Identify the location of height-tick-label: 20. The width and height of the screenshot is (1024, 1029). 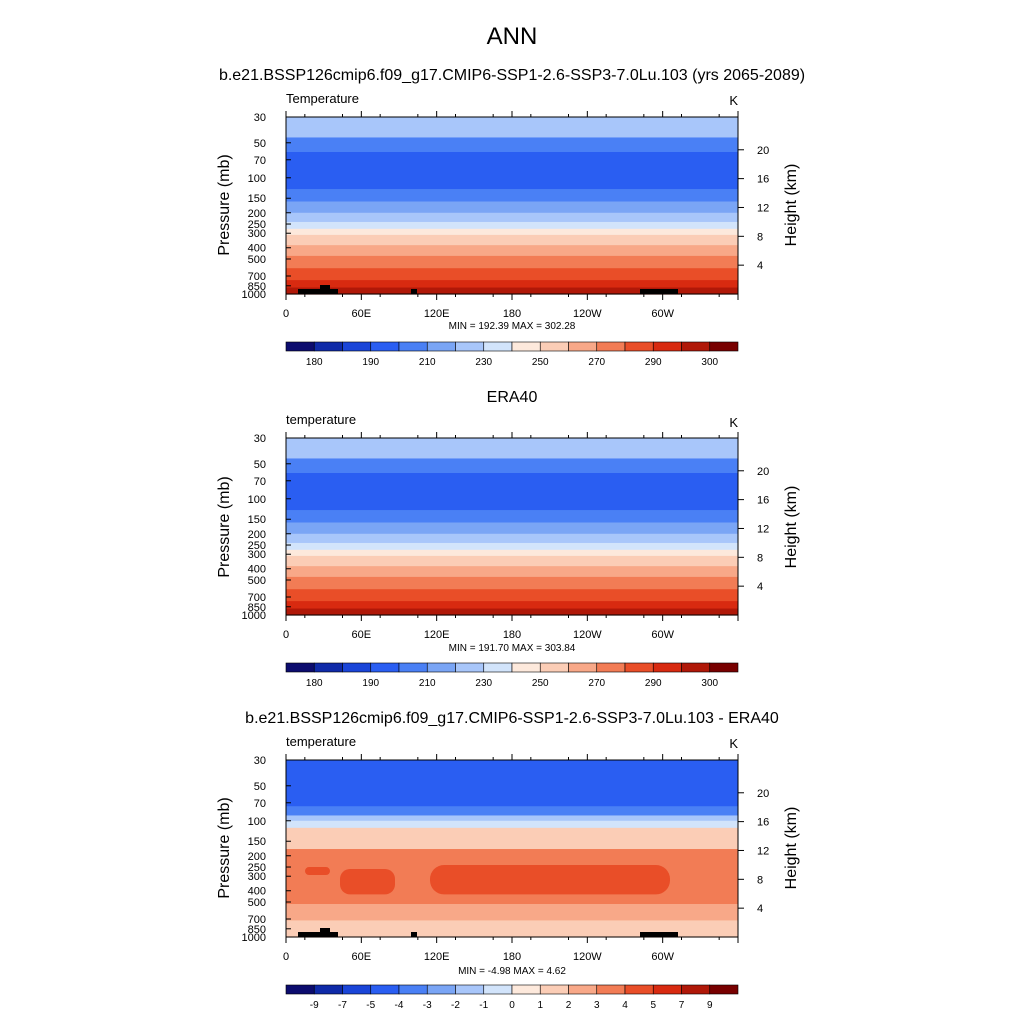
(763, 472).